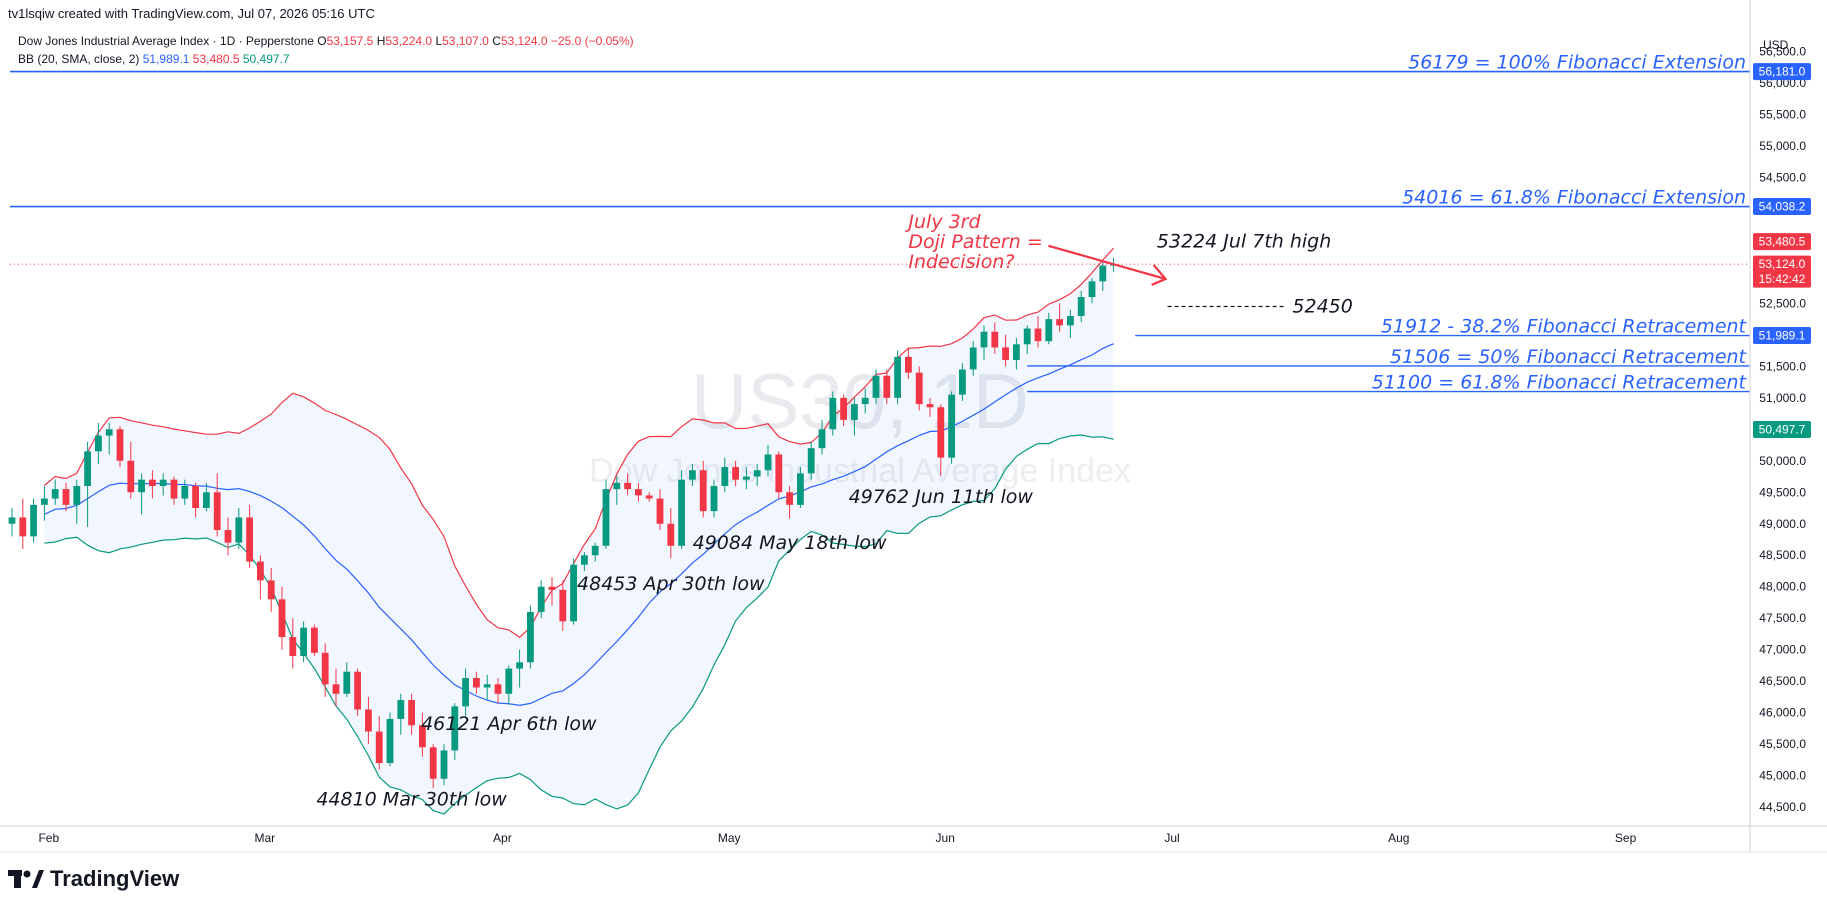  I want to click on bb-lower-value: 50,497.7, so click(266, 59).